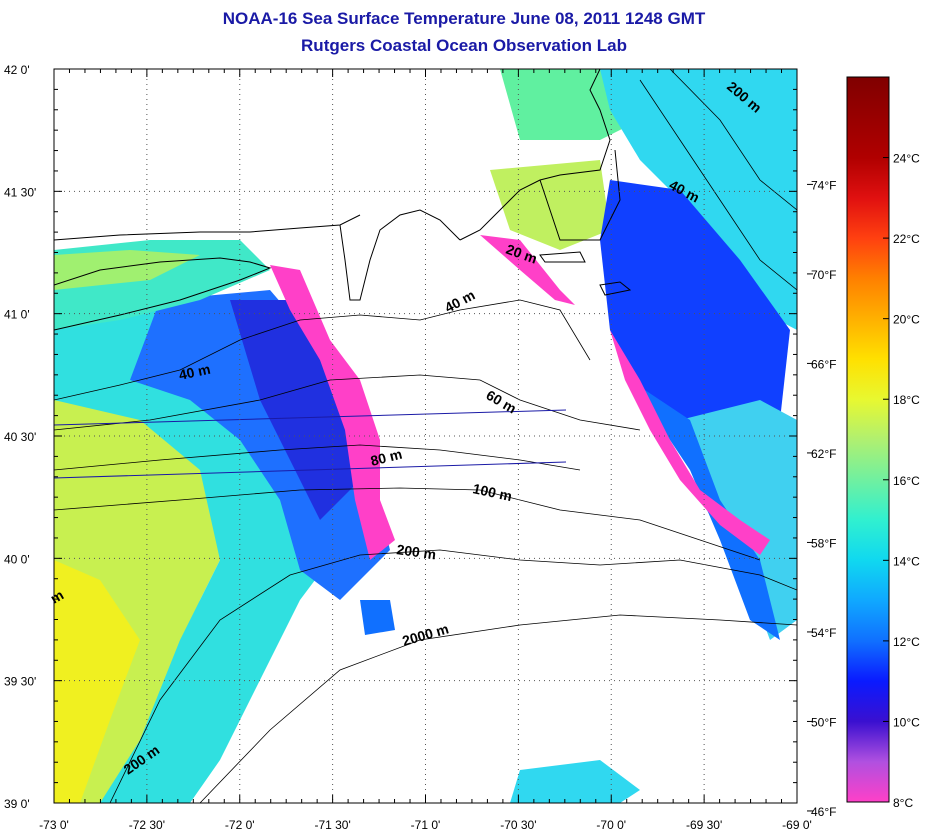 The width and height of the screenshot is (928, 840). Describe the element at coordinates (562, 257) in the screenshot. I see `marthas-vineyard` at that location.